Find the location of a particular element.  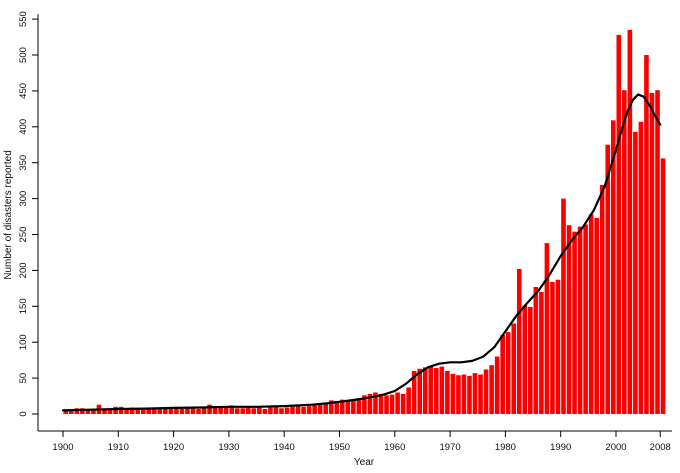

bar-1936 is located at coordinates (265, 411).